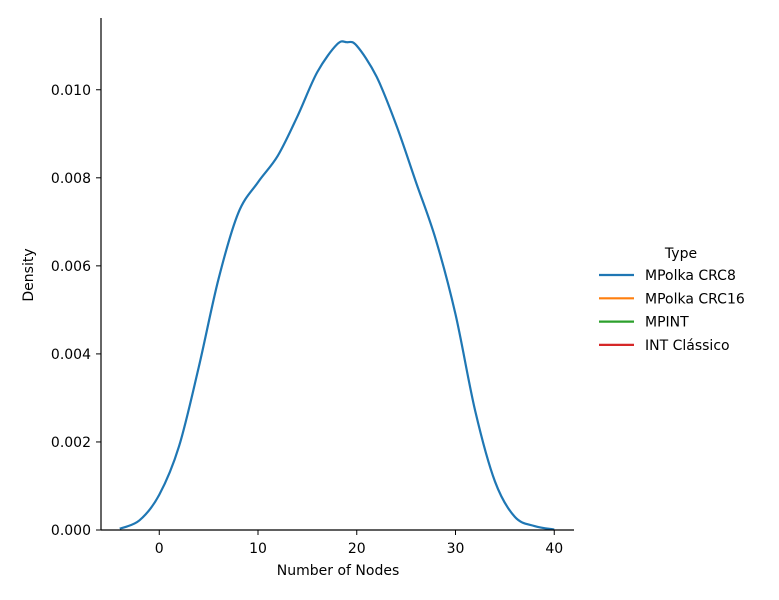 This screenshot has height=600, width=779. I want to click on x-tick-label: 20, so click(357, 549).